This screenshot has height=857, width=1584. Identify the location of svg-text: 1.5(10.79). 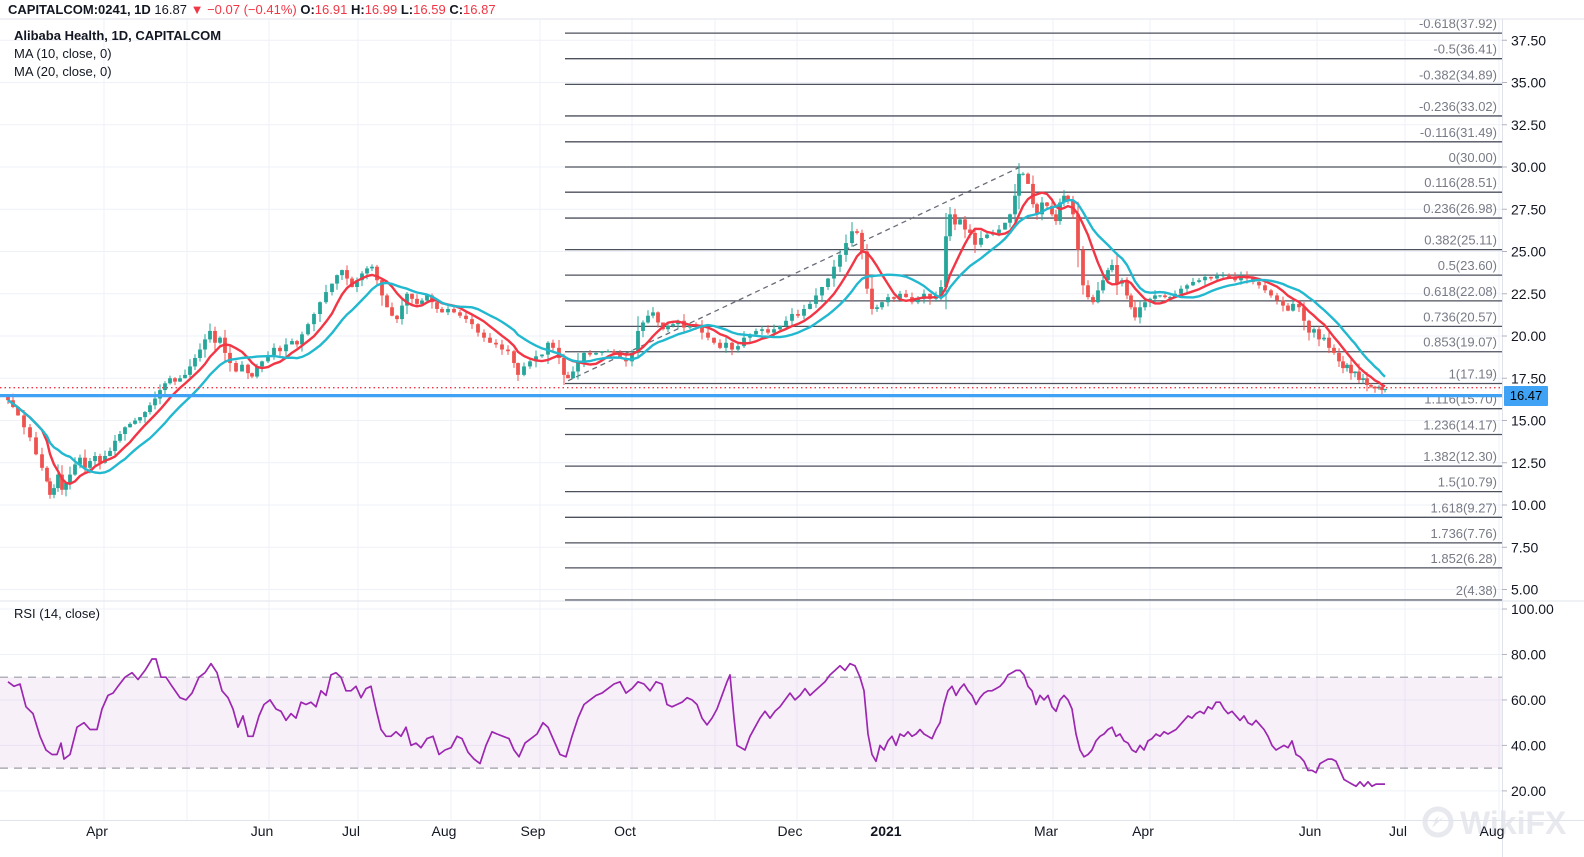
(1467, 482).